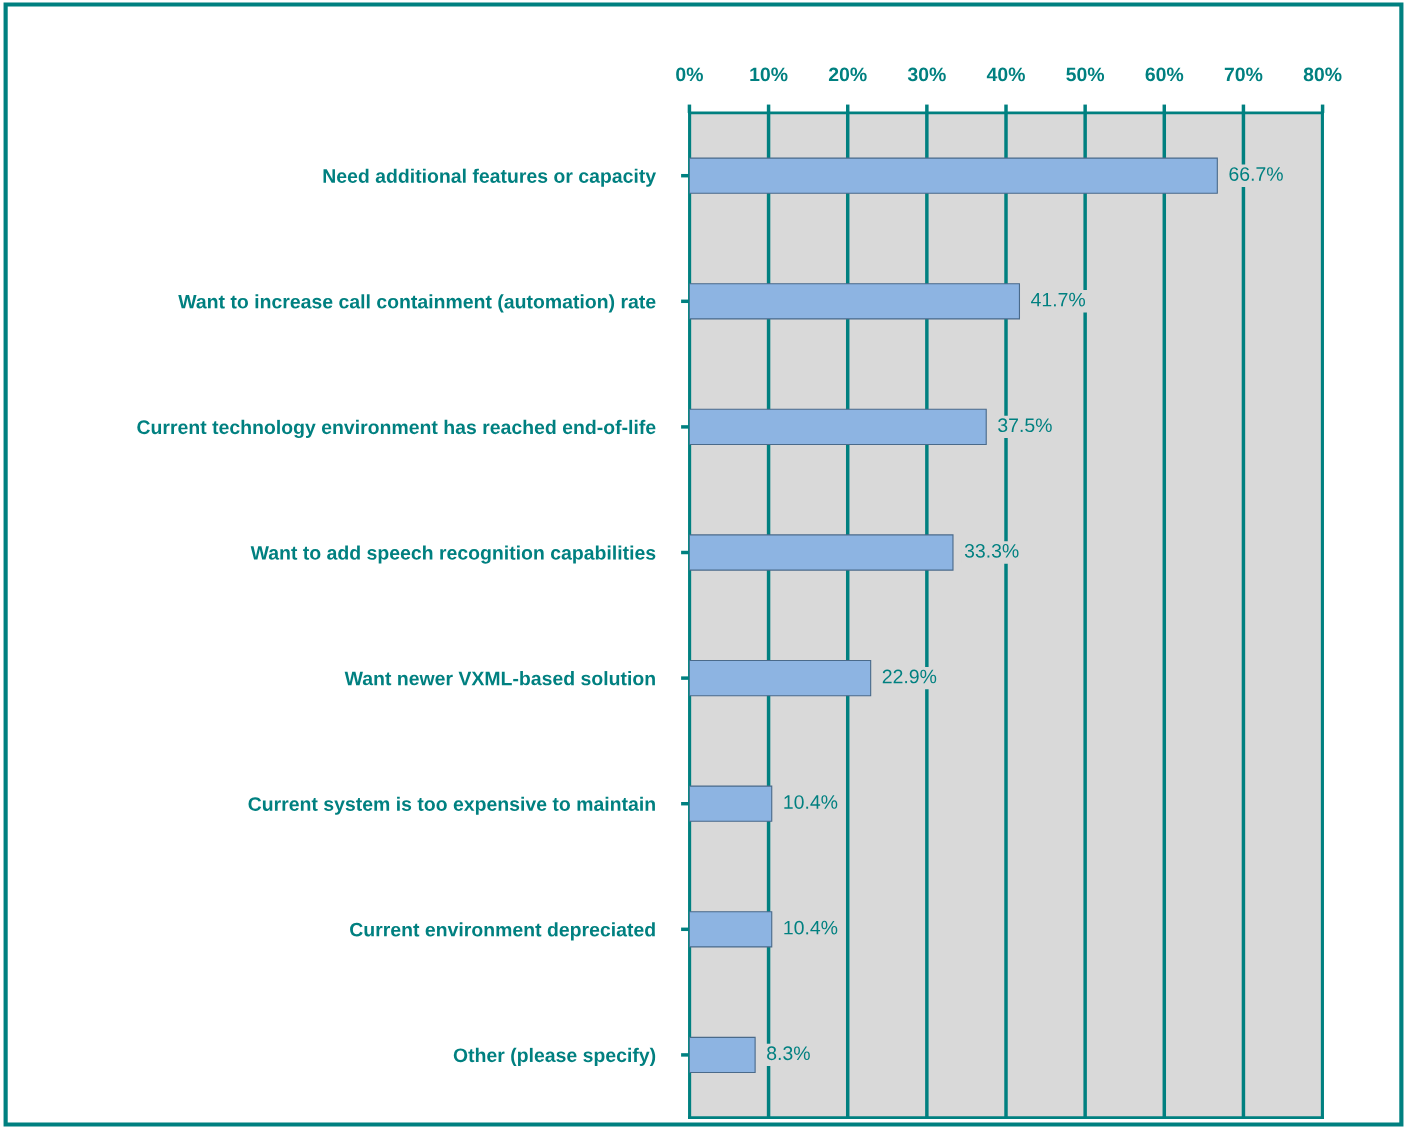 The image size is (1407, 1129). What do you see at coordinates (1005, 74) in the screenshot?
I see `x-tick-label: 40%` at bounding box center [1005, 74].